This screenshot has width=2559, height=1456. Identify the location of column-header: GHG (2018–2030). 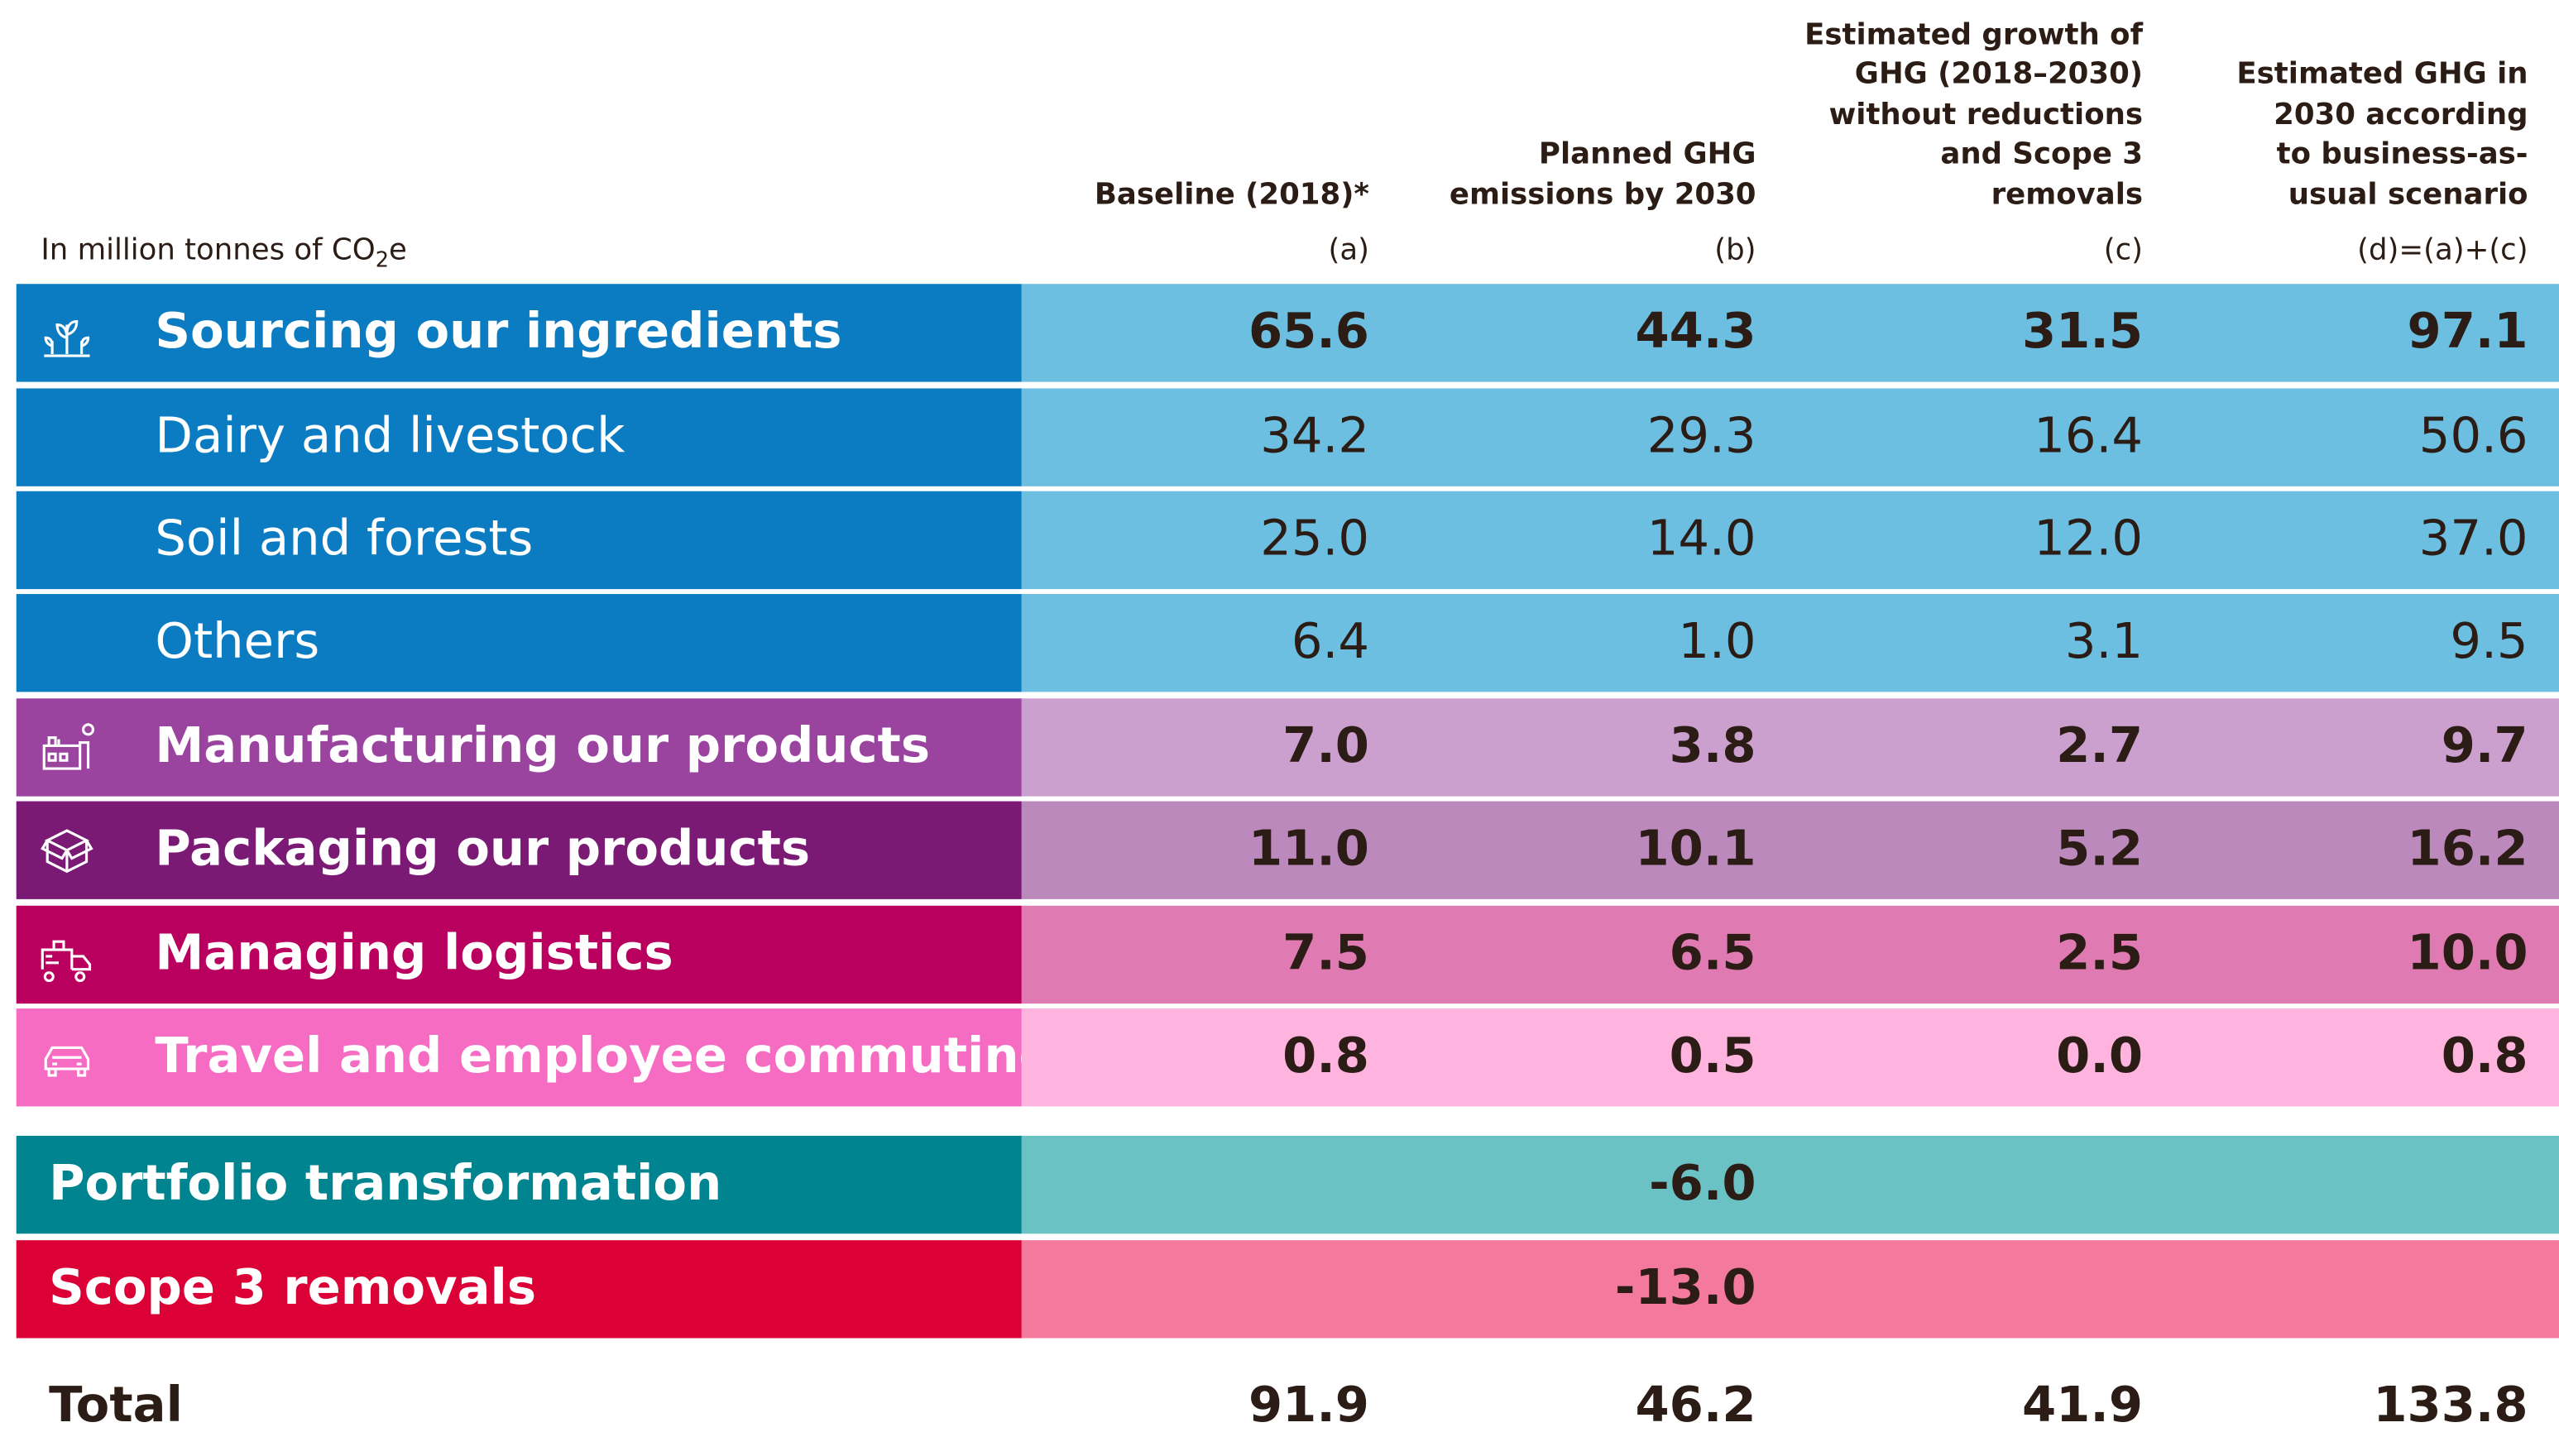
(1999, 74).